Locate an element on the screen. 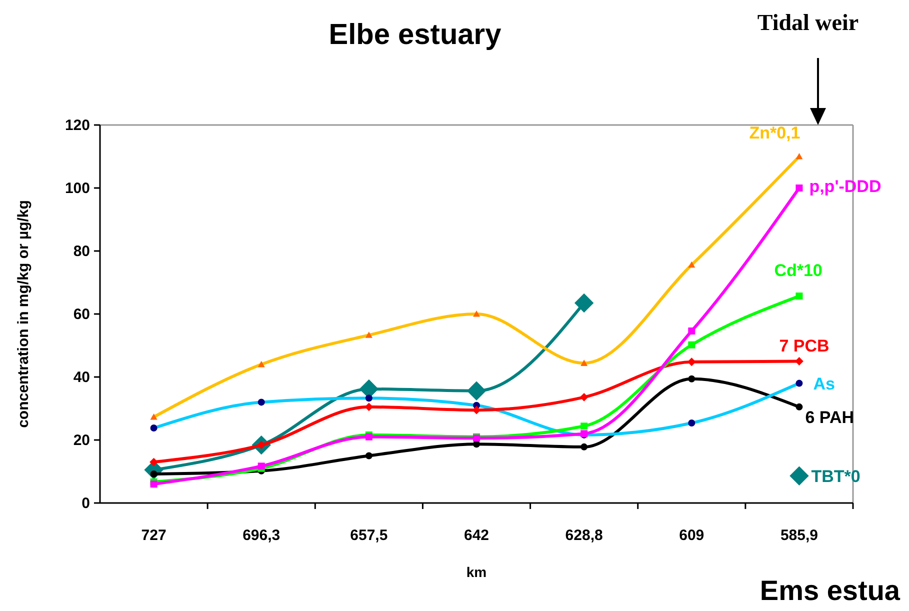 The image size is (909, 611). text: Ems estua is located at coordinates (830, 590).